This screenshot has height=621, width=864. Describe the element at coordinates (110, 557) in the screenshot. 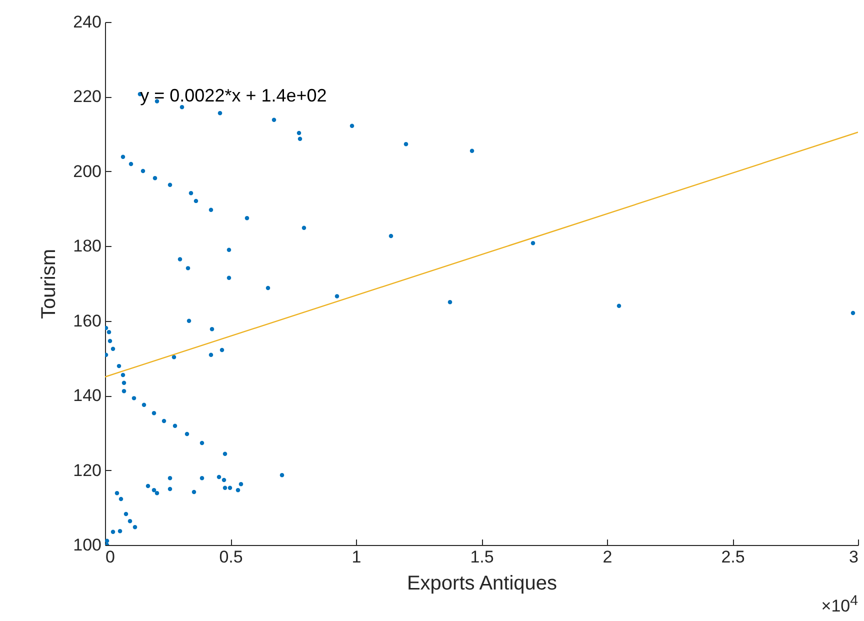

I see `x-tick-label: 0` at that location.